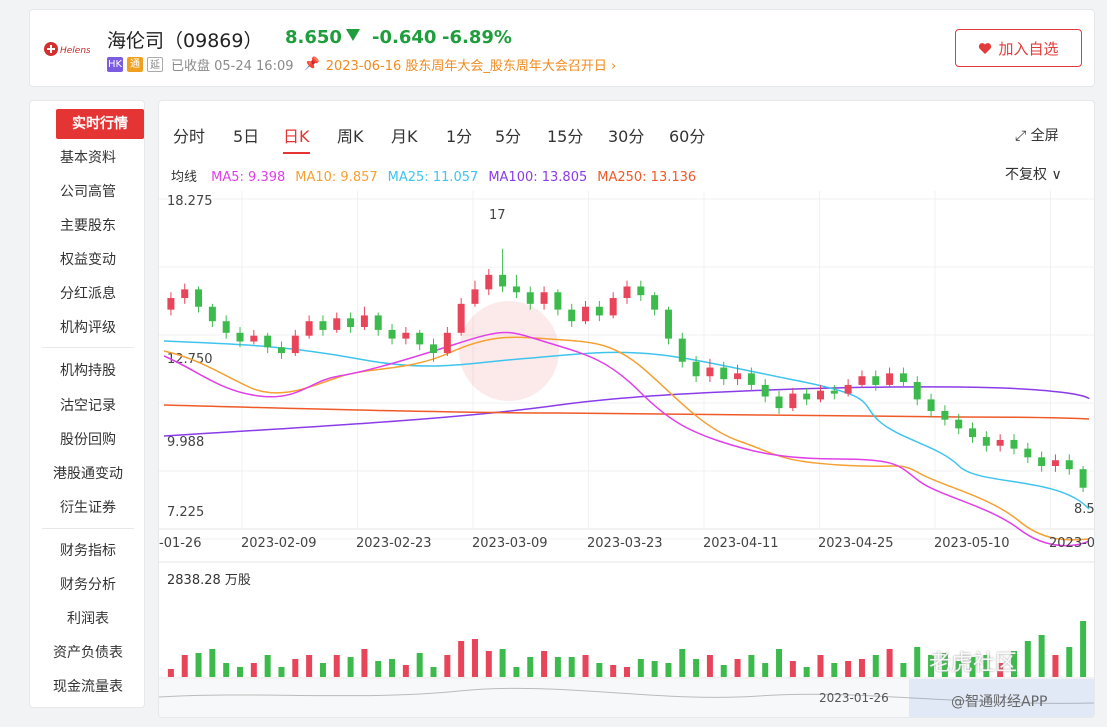 This screenshot has height=727, width=1107. What do you see at coordinates (350, 136) in the screenshot?
I see `period-tab: 周K` at bounding box center [350, 136].